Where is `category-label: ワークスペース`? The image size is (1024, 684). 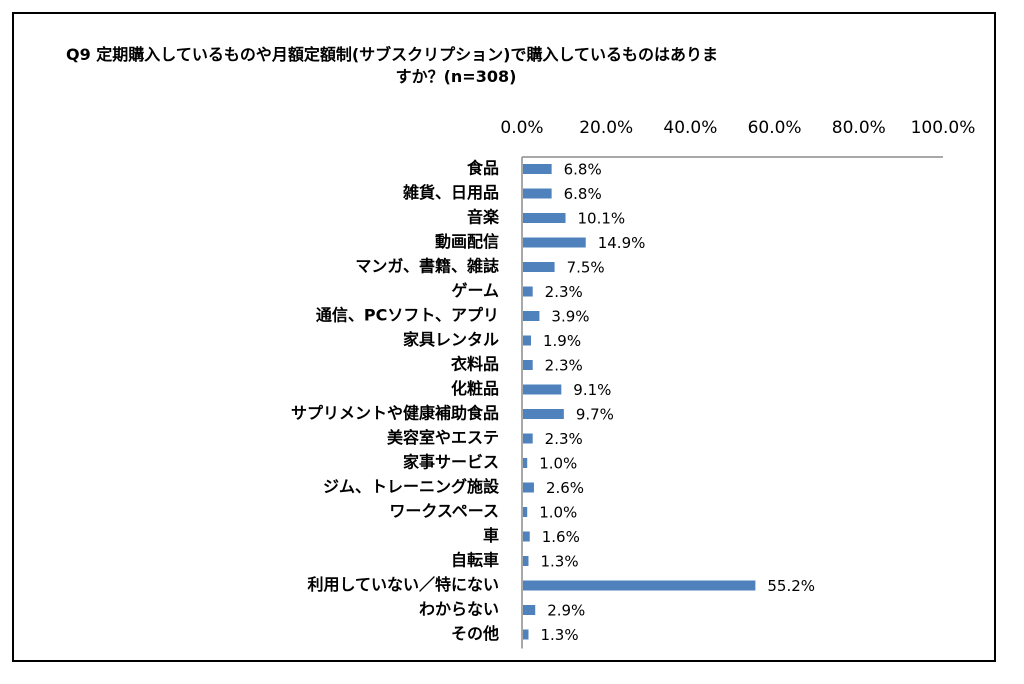 category-label: ワークスペース is located at coordinates (444, 511).